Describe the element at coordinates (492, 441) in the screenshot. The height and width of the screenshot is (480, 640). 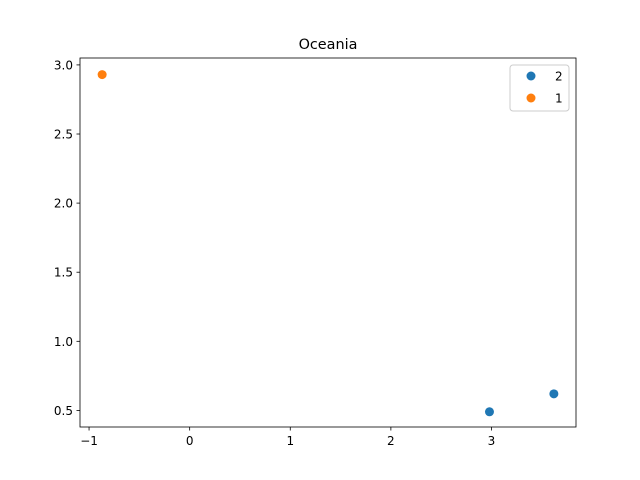
I see `x-tick-label: 3` at that location.